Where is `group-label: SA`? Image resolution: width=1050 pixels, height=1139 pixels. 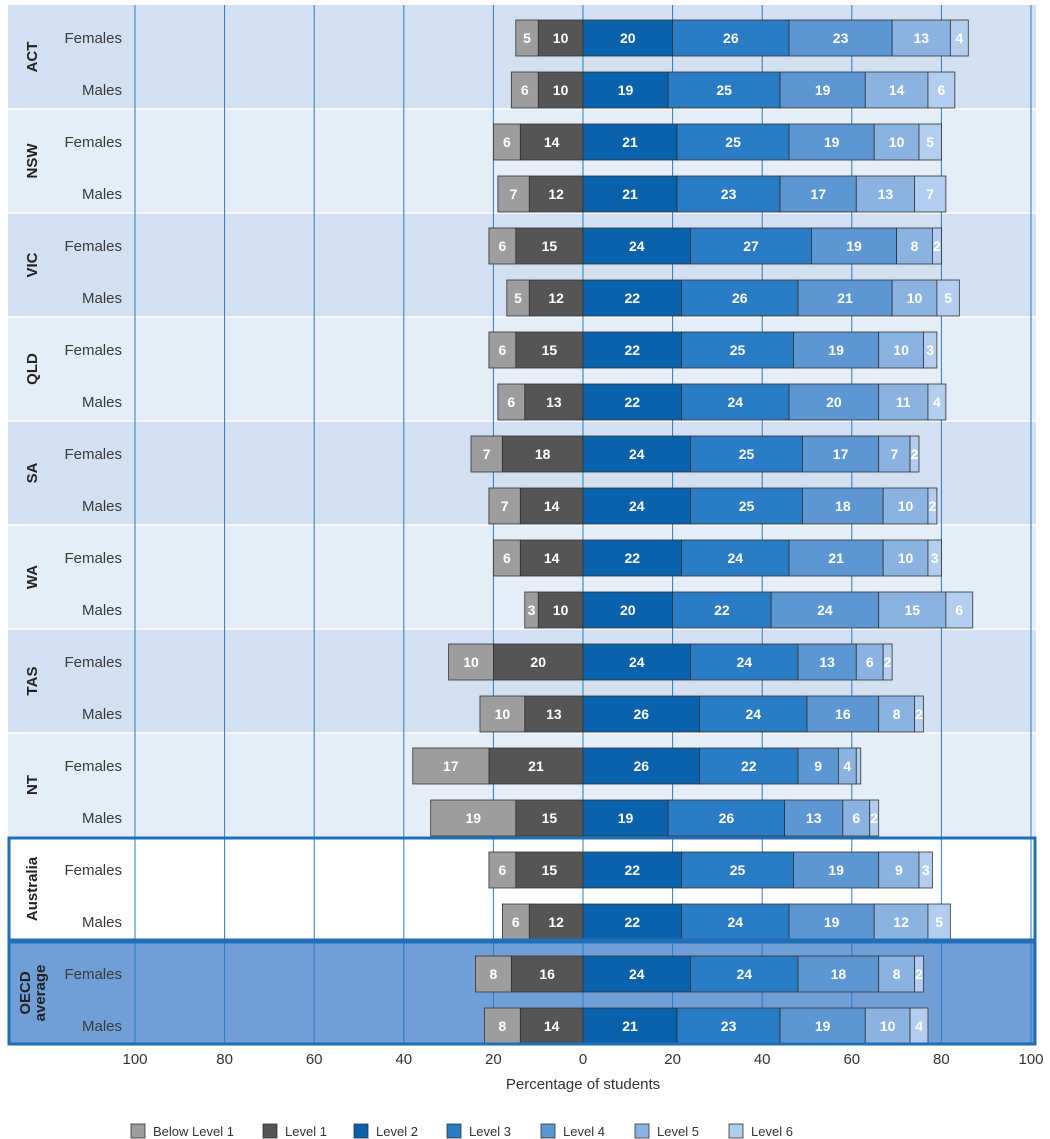 group-label: SA is located at coordinates (32, 472).